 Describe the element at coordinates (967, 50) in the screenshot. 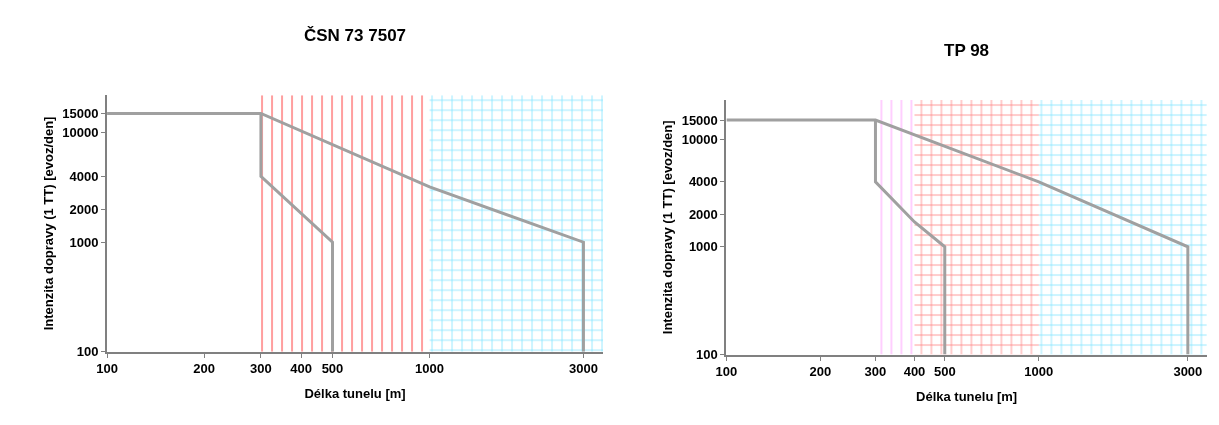

I see `chart-title: TP 98` at that location.